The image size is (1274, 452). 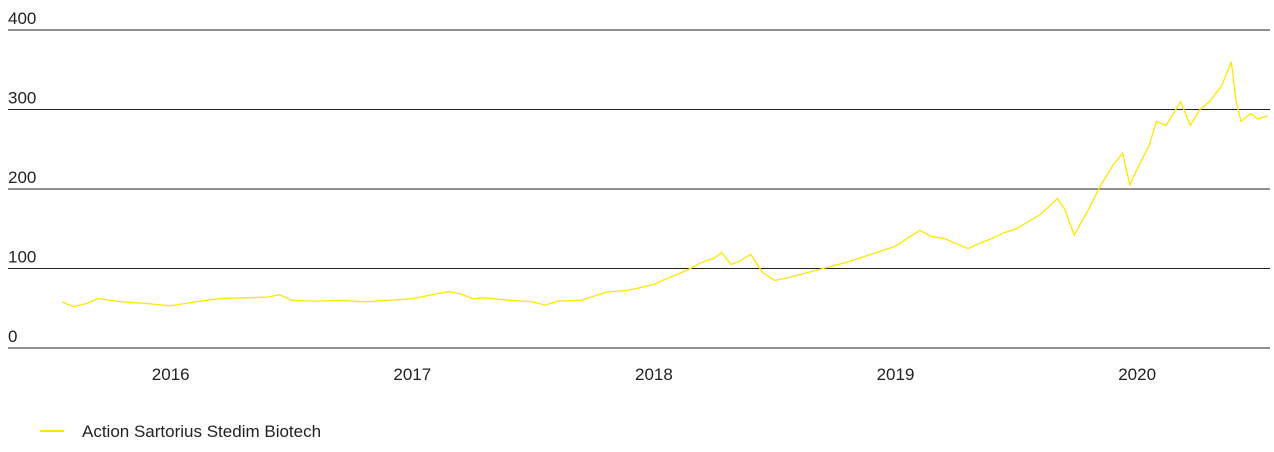 I want to click on legend-label: Action Sartorius Stedim Biotech, so click(x=201, y=431).